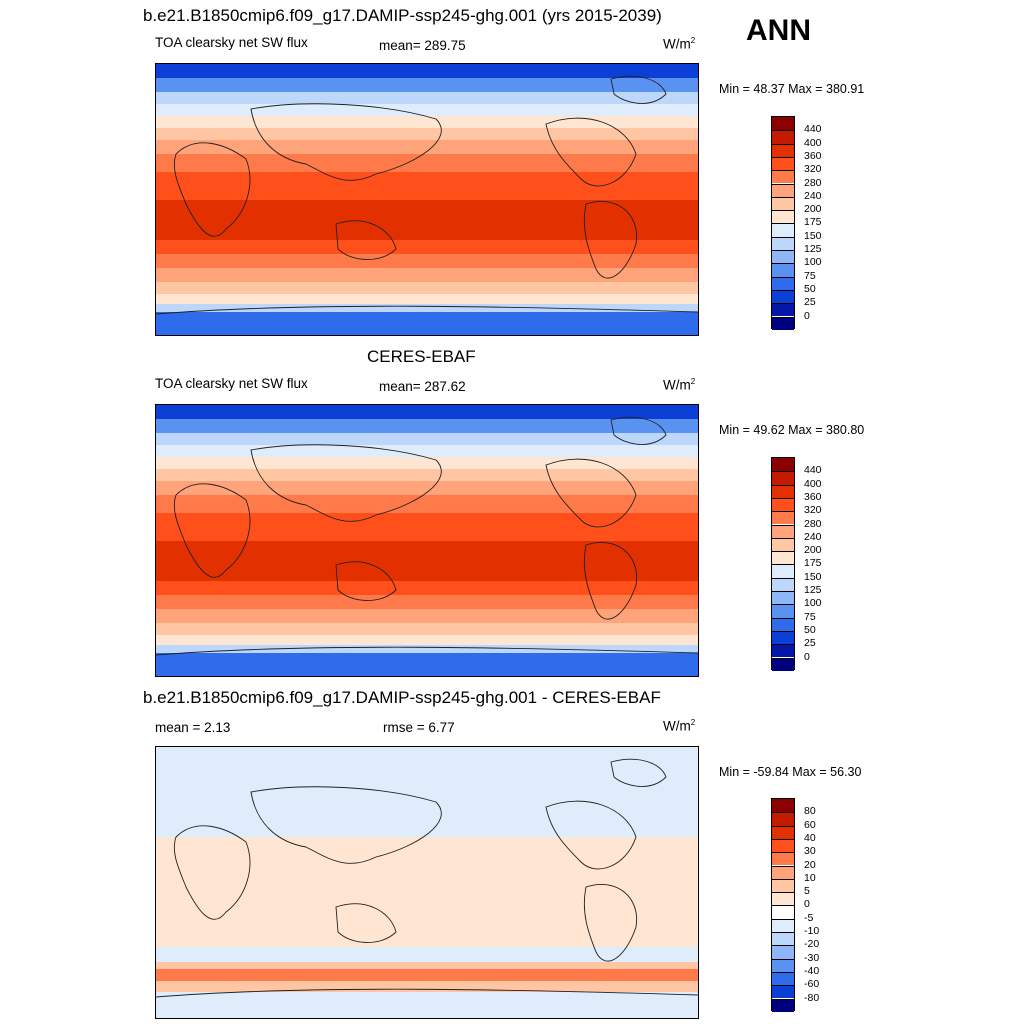 Image resolution: width=1024 pixels, height=1024 pixels. Describe the element at coordinates (810, 864) in the screenshot. I see `colorbar-label: 20` at that location.